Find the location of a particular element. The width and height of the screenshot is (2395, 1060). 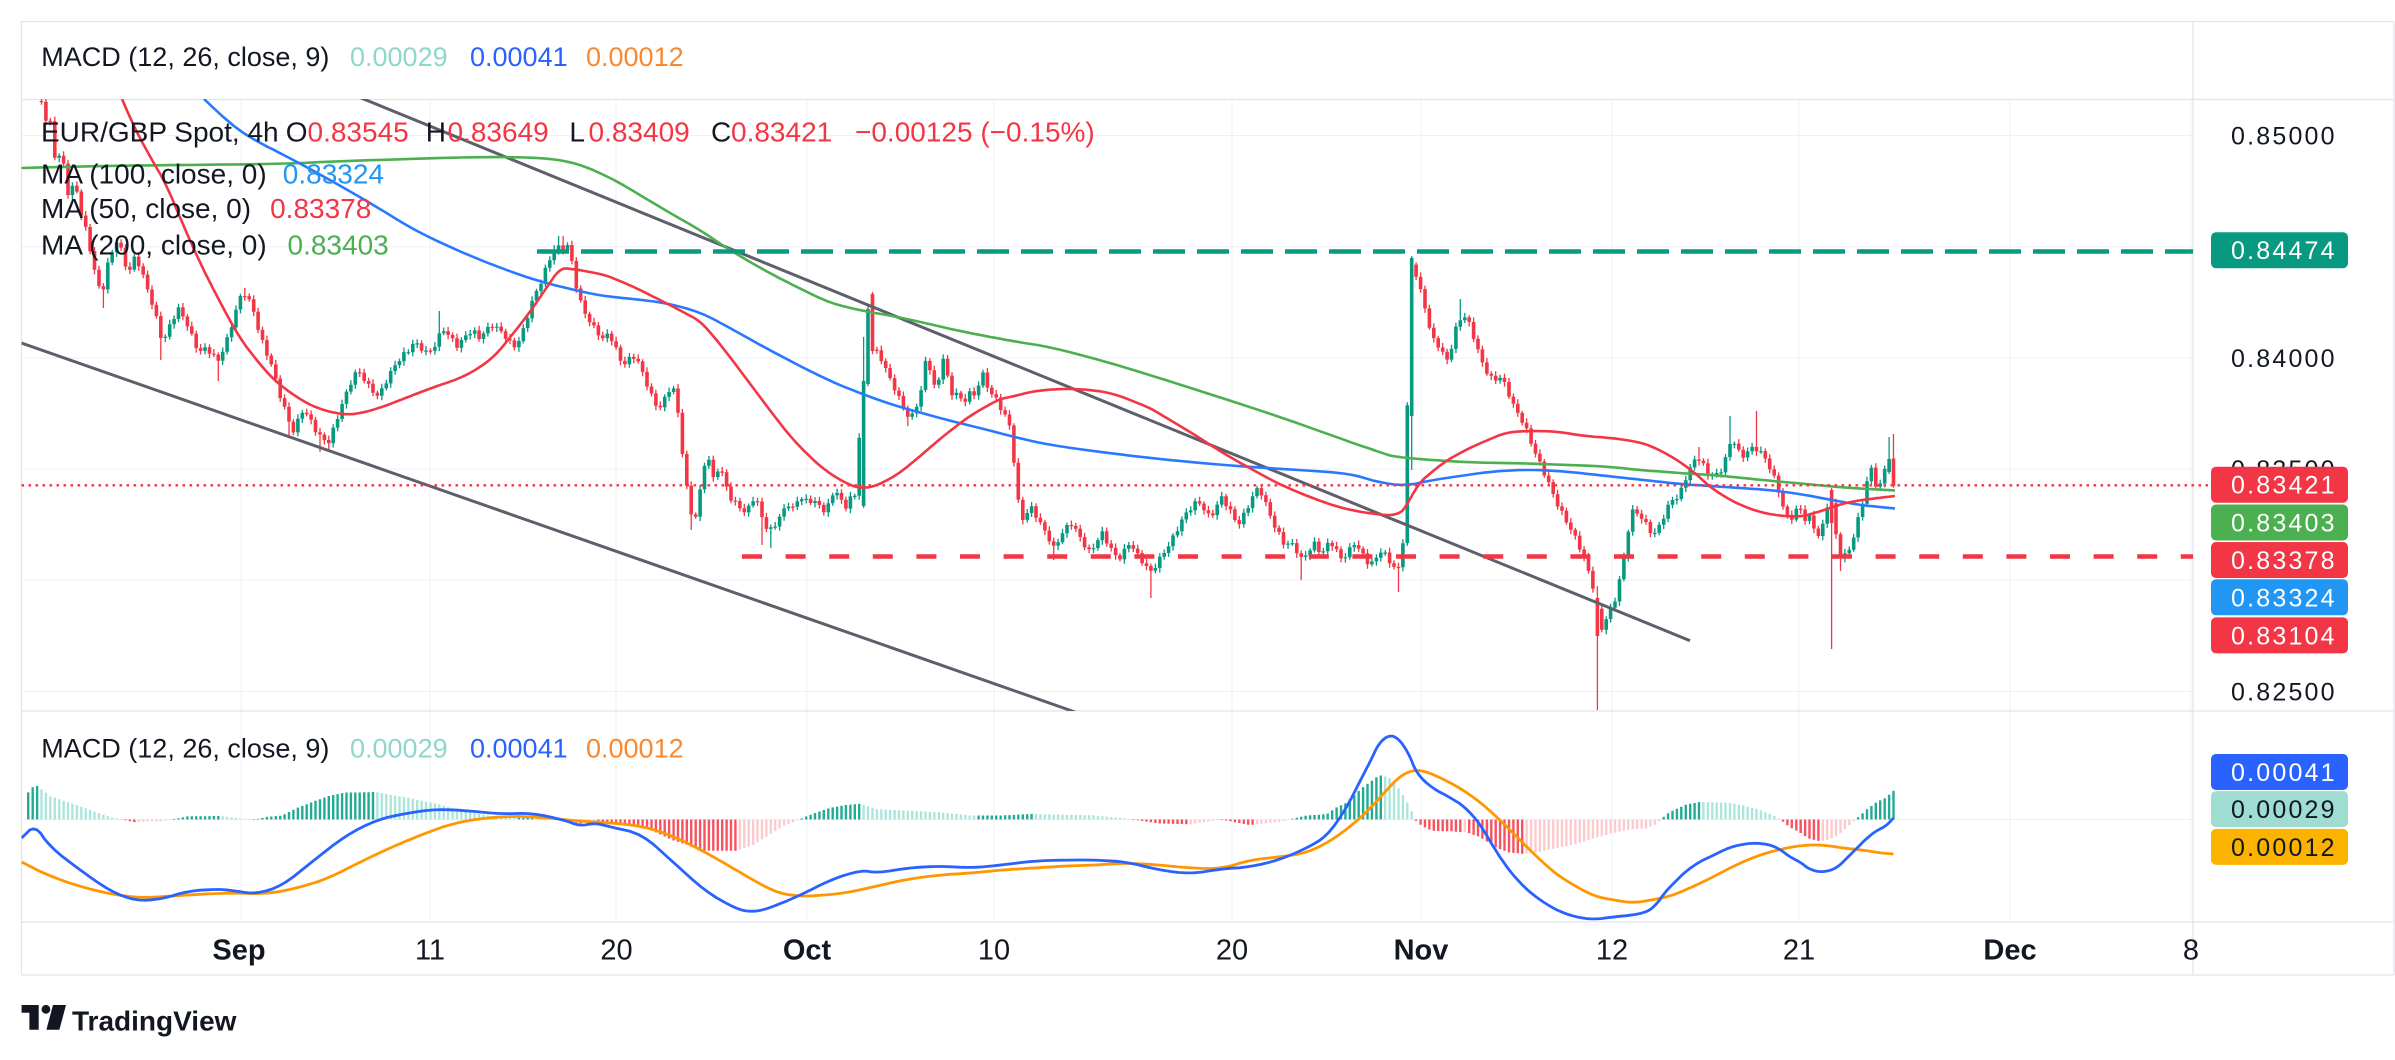

svg-text: 0.83545 is located at coordinates (358, 132).